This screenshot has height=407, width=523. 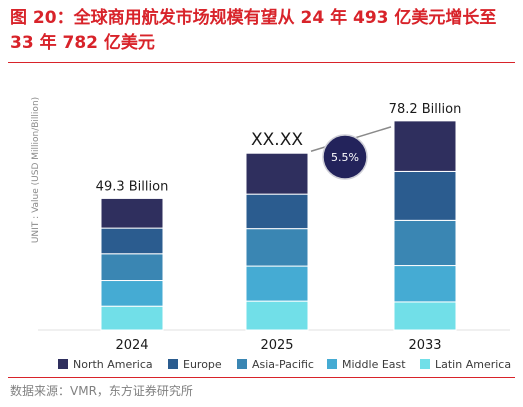 What do you see at coordinates (425, 146) in the screenshot?
I see `bar-segment-2033-north-america` at bounding box center [425, 146].